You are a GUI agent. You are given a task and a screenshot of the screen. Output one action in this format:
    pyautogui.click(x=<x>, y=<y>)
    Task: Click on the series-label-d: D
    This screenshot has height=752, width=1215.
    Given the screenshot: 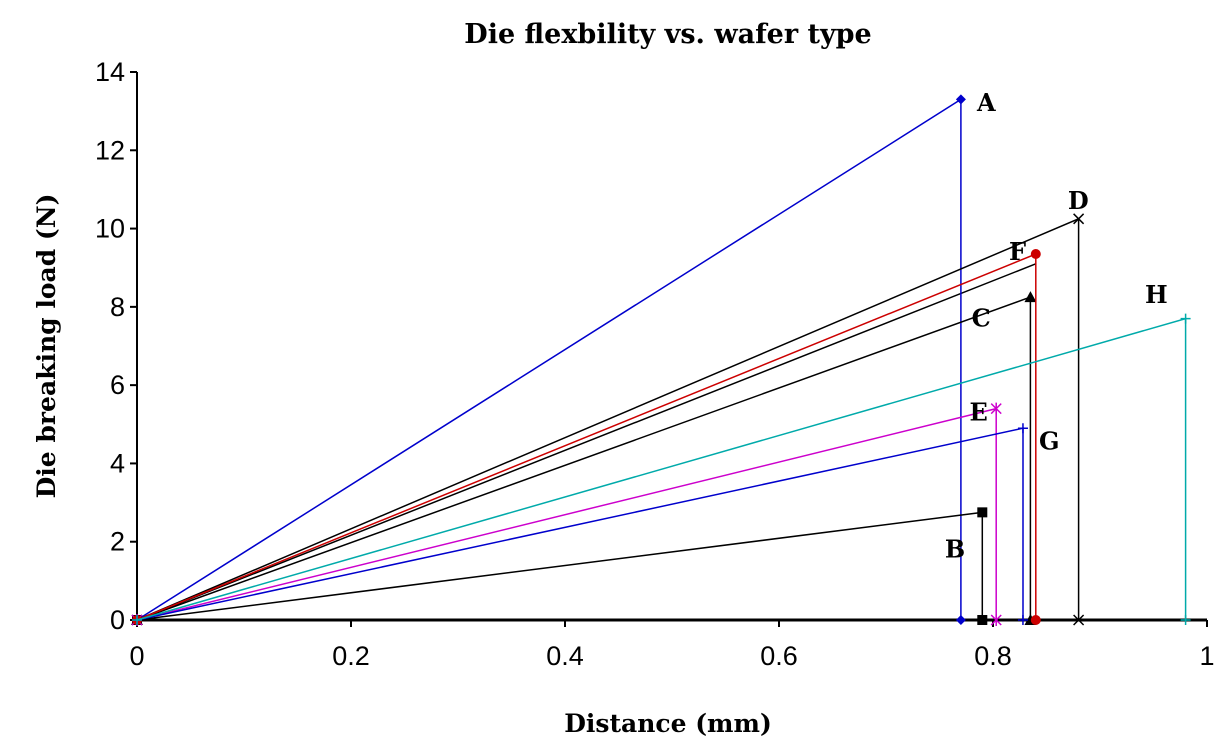 What is the action you would take?
    pyautogui.click(x=1078, y=200)
    